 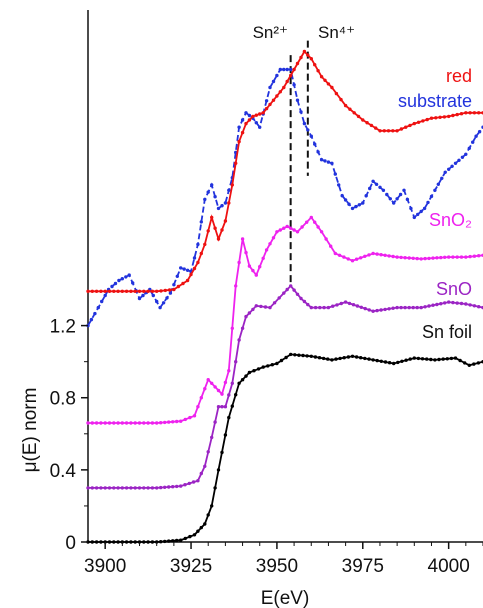 I want to click on x-tick-label: 3950, so click(x=277, y=566).